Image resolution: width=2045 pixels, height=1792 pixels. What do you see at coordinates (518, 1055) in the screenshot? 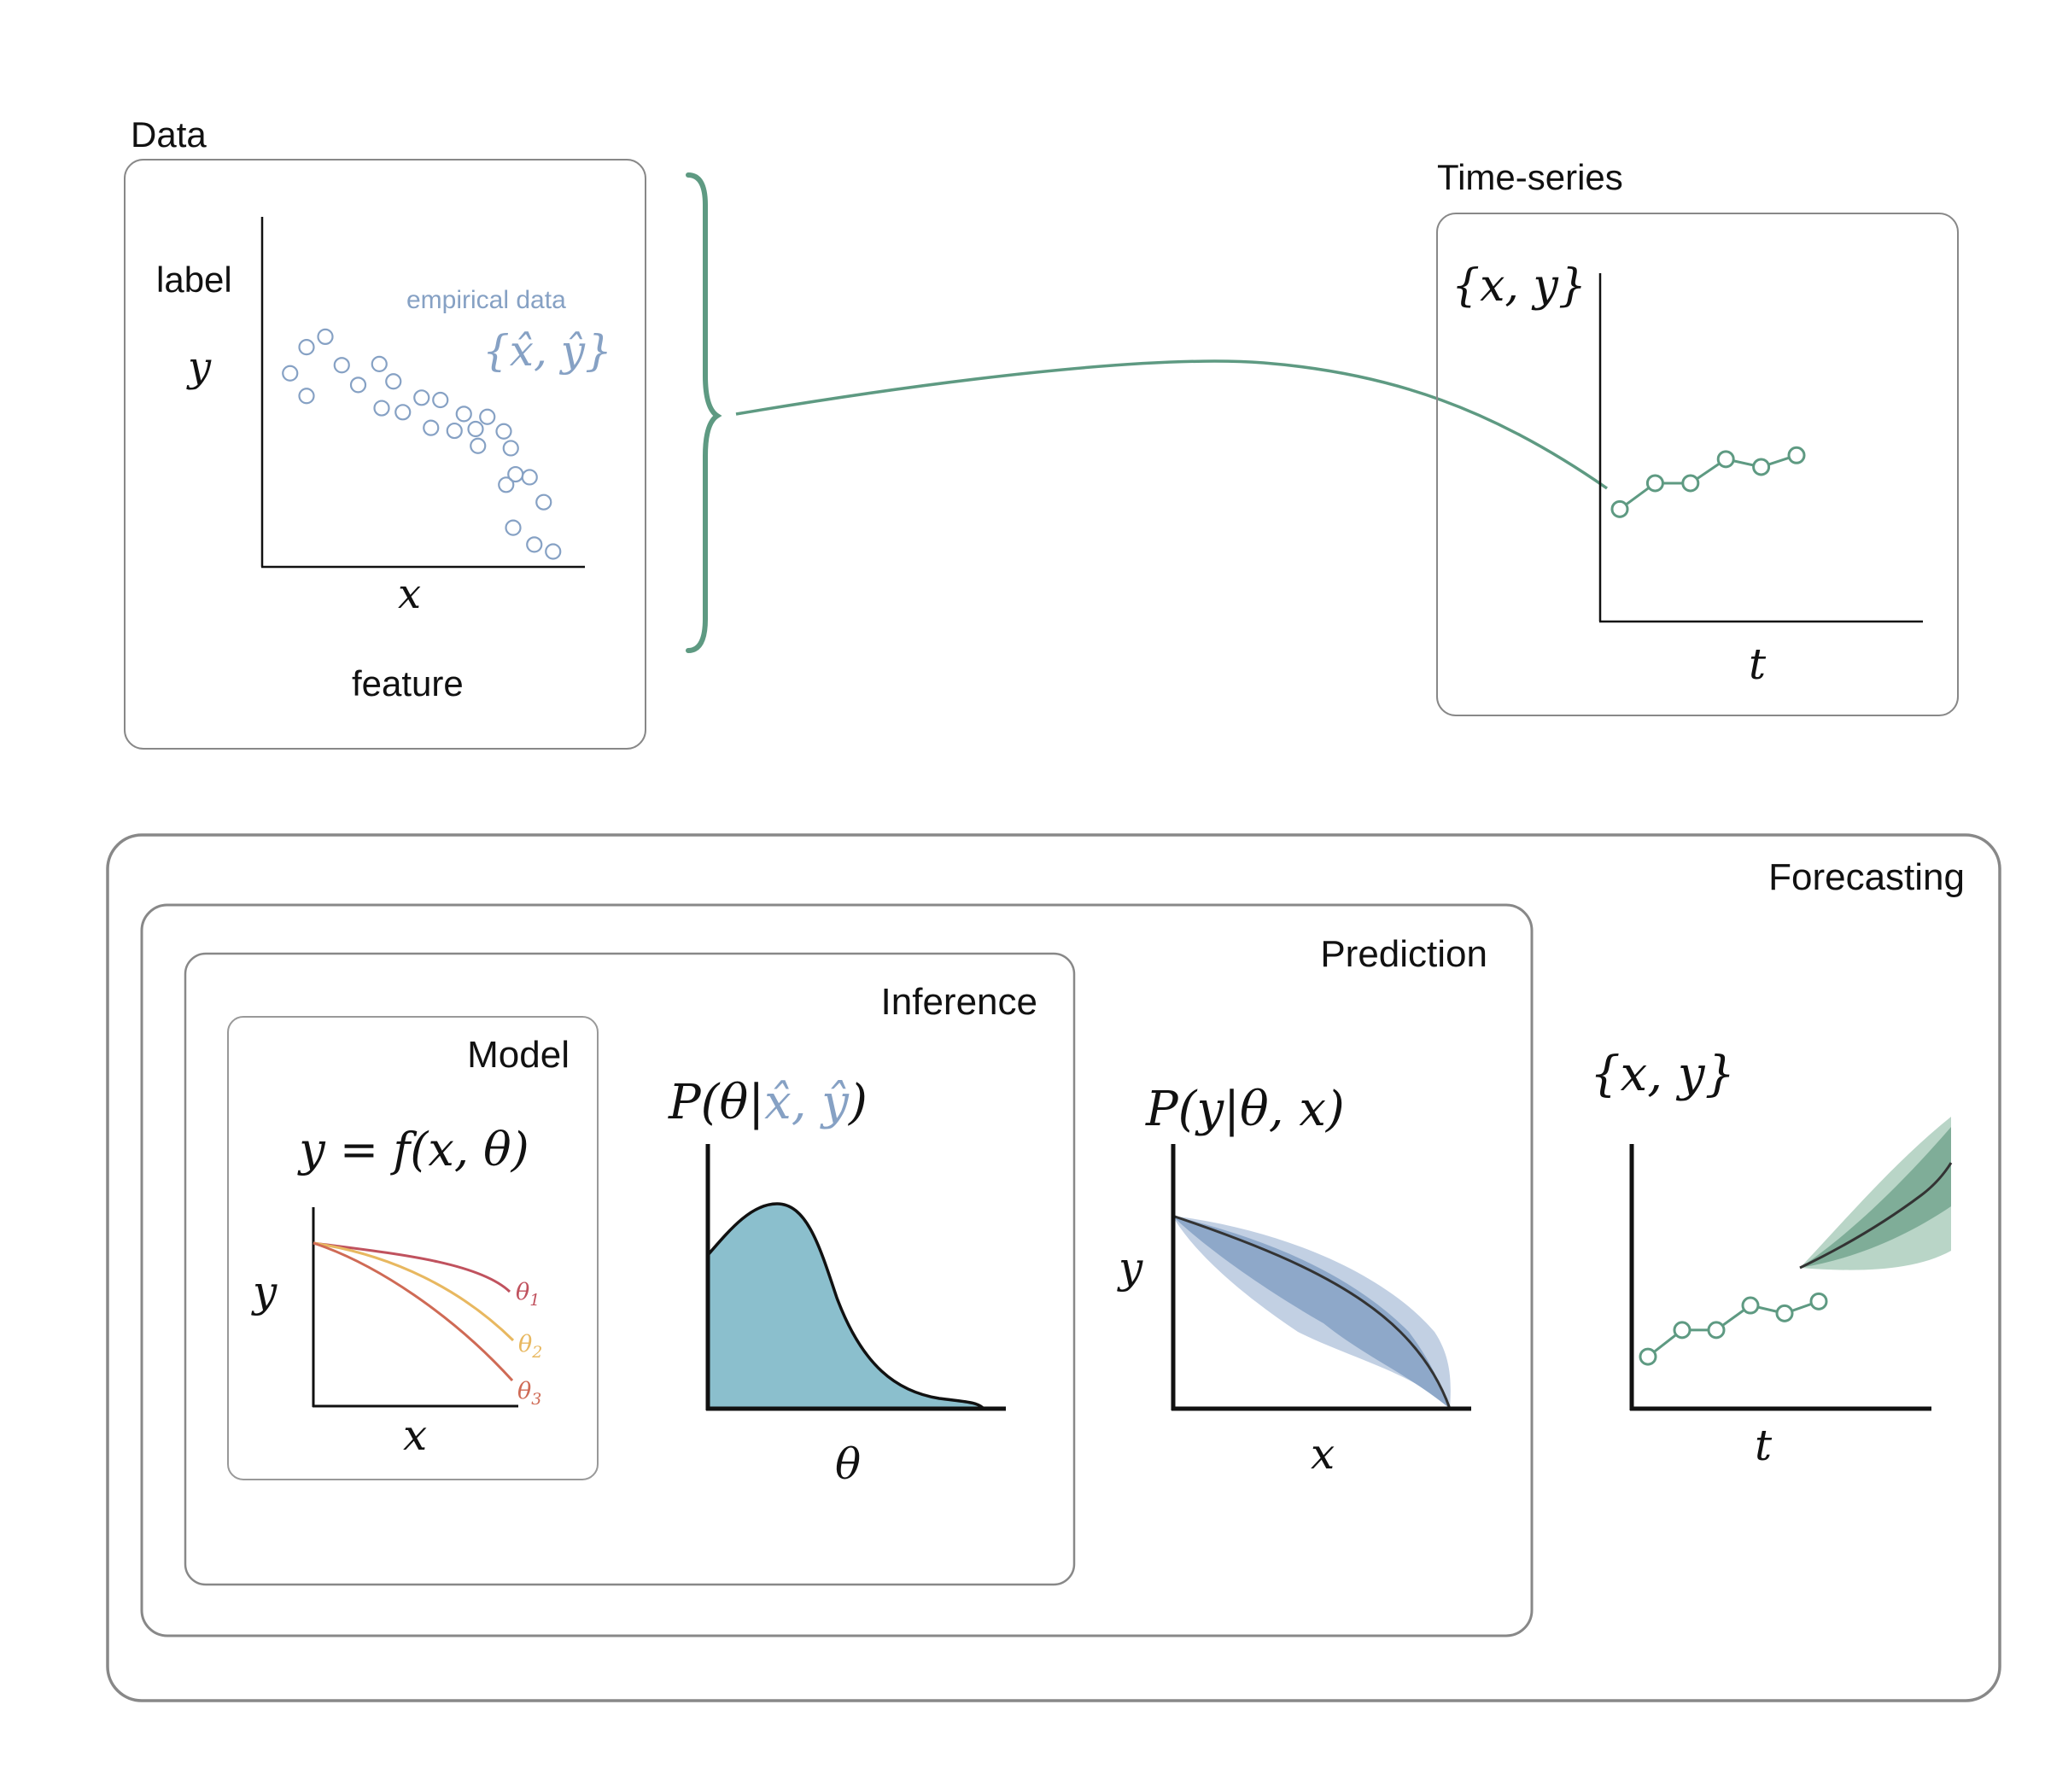
I see `model-title: Model` at bounding box center [518, 1055].